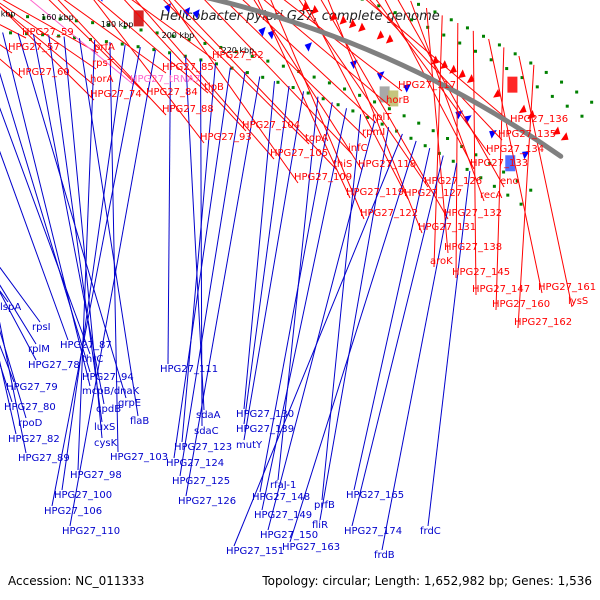 Image resolution: width=600 pixels, height=600 pixels. Describe the element at coordinates (86, 345) in the screenshot. I see `gene-label-reverse: HPG27_87` at that location.